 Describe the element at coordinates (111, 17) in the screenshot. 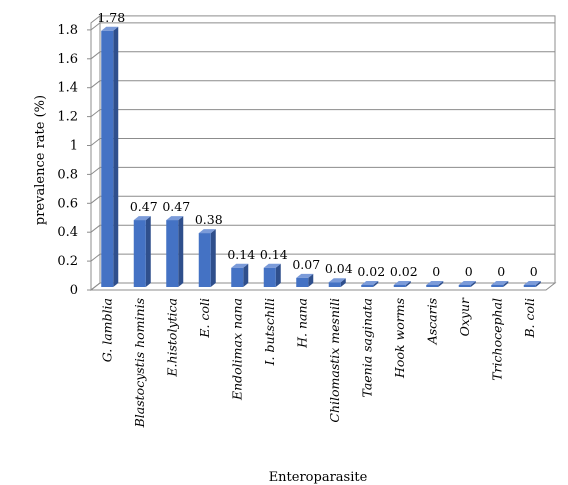

I see `data-label: 1.78` at that location.